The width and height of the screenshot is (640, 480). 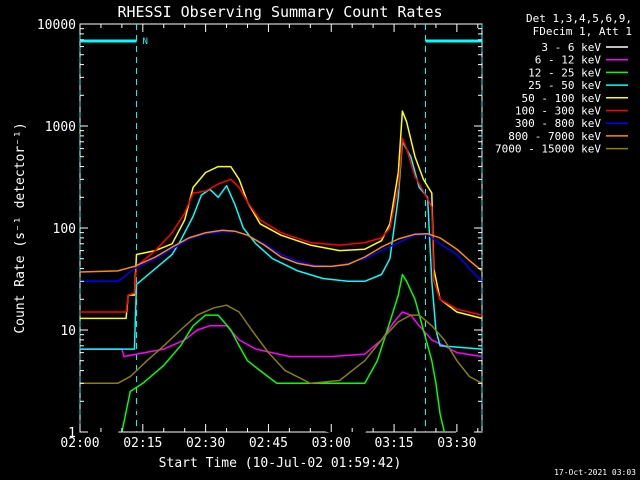 I want to click on series-line-3-6-kev, so click(x=281, y=381).